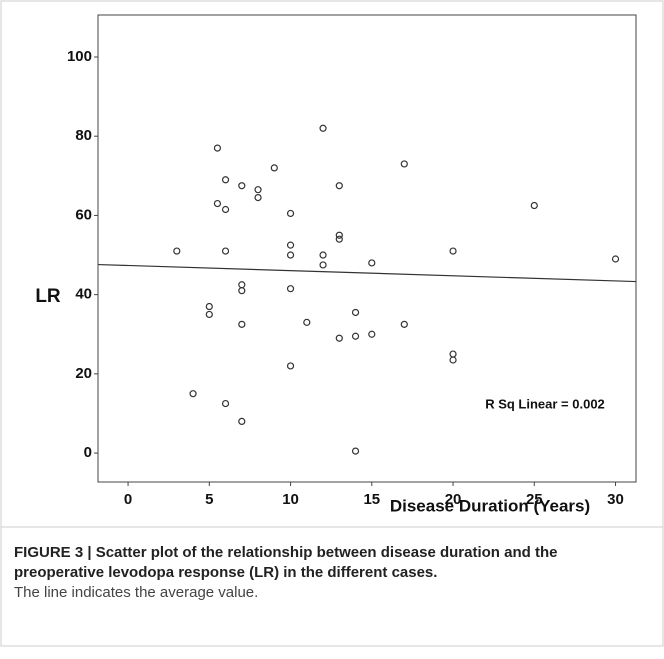 Image resolution: width=664 pixels, height=659 pixels. Describe the element at coordinates (88, 452) in the screenshot. I see `y-tick-label: 0` at that location.